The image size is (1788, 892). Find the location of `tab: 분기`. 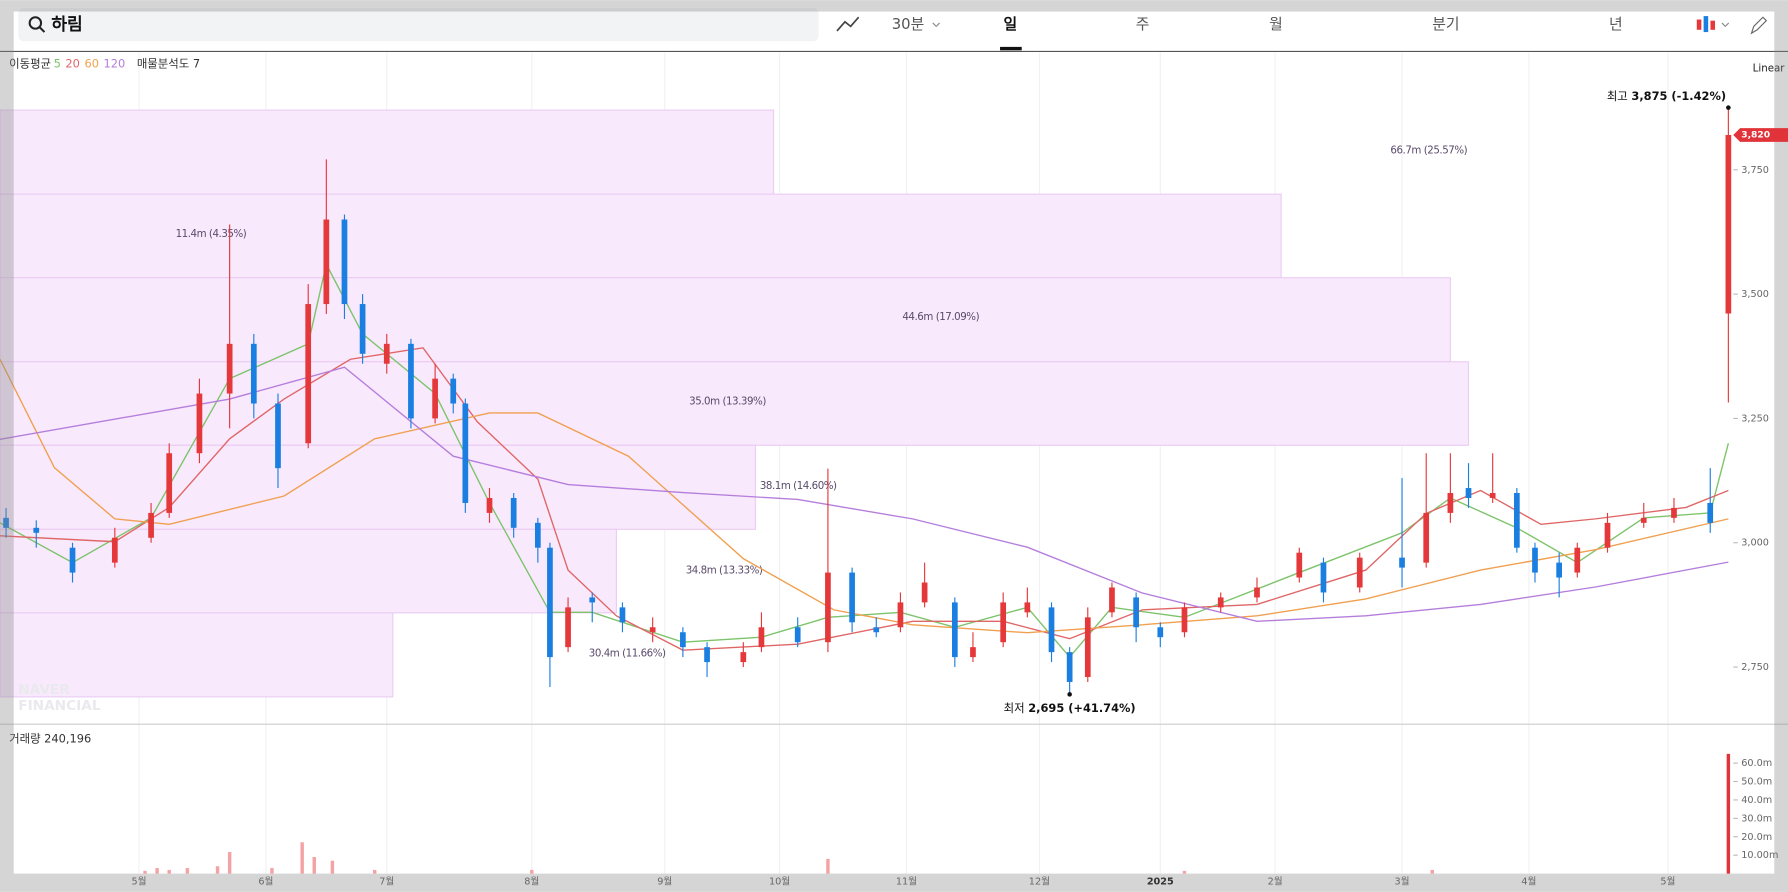

tab: 분기 is located at coordinates (1445, 24).